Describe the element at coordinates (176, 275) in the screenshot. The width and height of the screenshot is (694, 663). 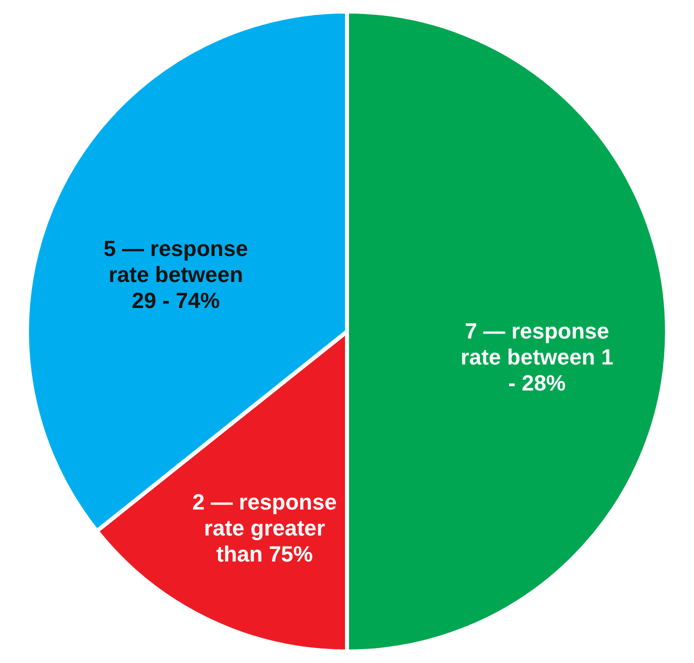
I see `slice-label: 5 — response rate between 29 - 74%` at that location.